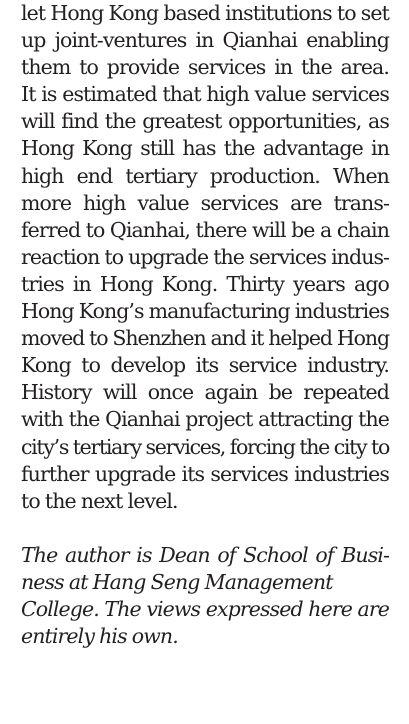 This screenshot has width=409, height=724. What do you see at coordinates (205, 392) in the screenshot?
I see `body-line: History will once again be repeated` at bounding box center [205, 392].